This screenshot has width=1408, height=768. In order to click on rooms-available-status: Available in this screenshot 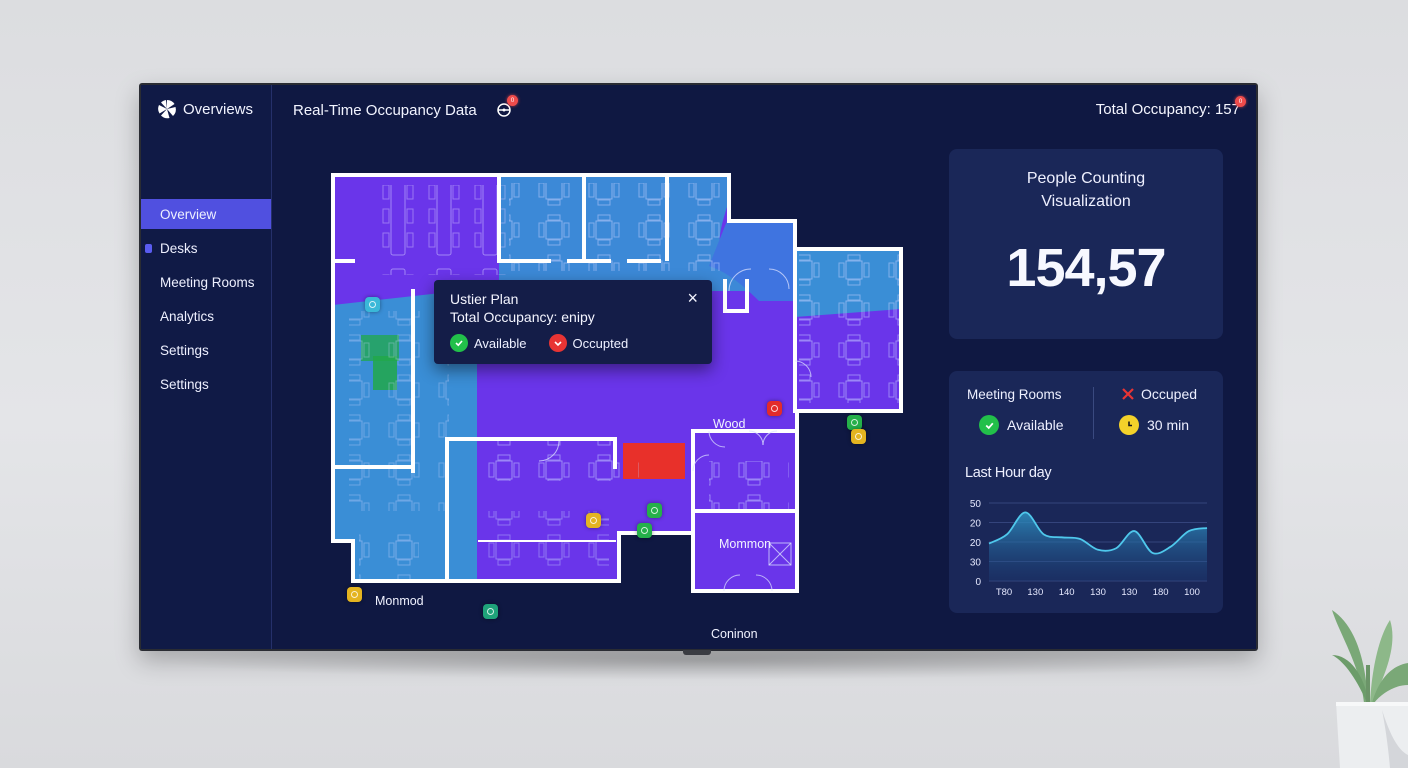, I will do `click(1021, 425)`.